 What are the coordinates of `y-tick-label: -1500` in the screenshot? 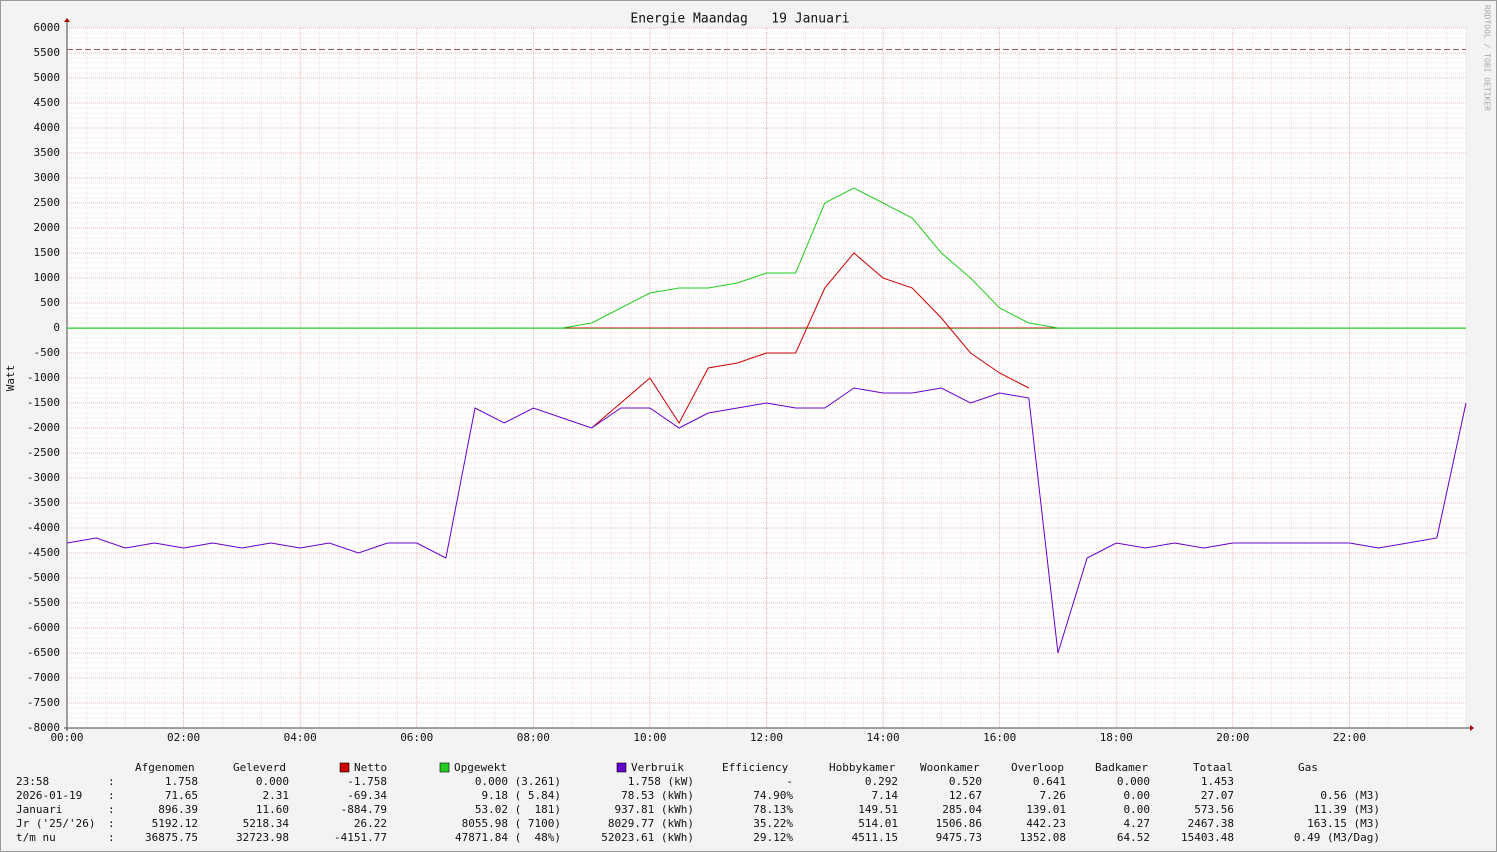 It's located at (43, 402).